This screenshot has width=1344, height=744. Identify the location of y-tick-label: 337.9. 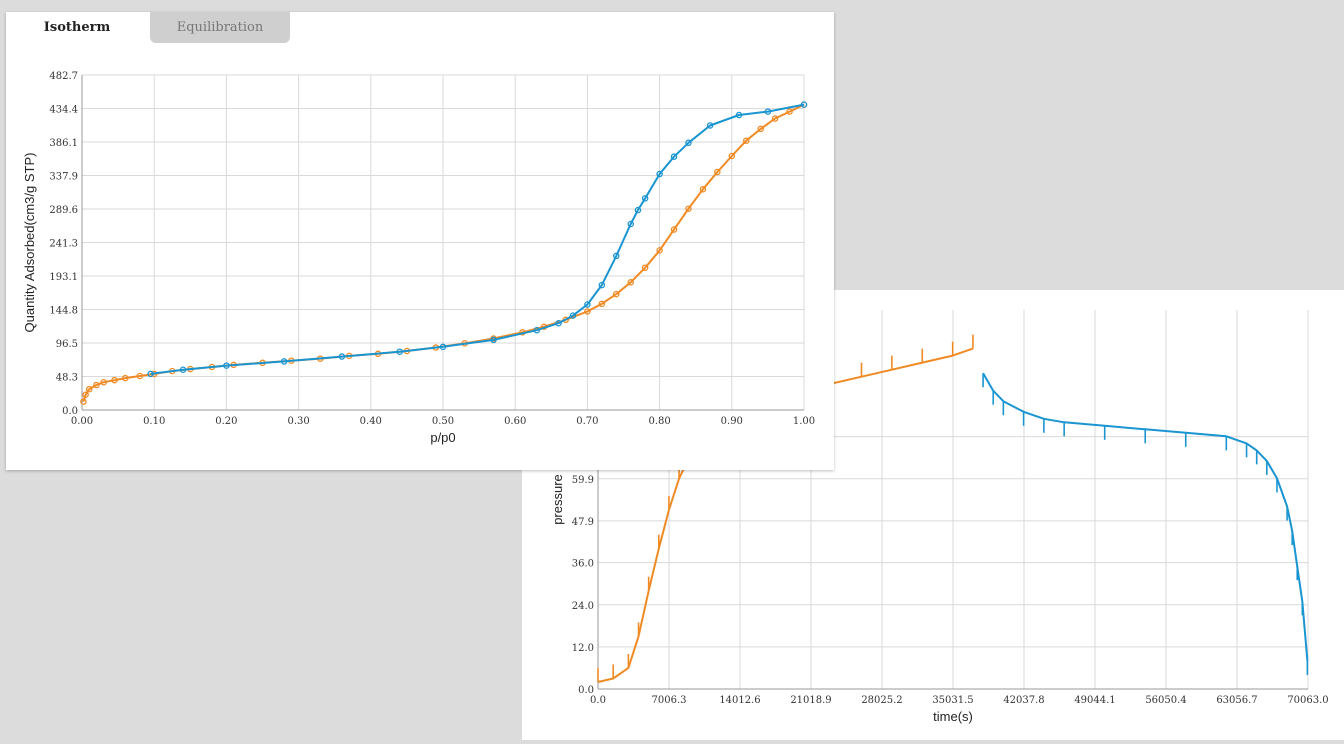
(63, 176).